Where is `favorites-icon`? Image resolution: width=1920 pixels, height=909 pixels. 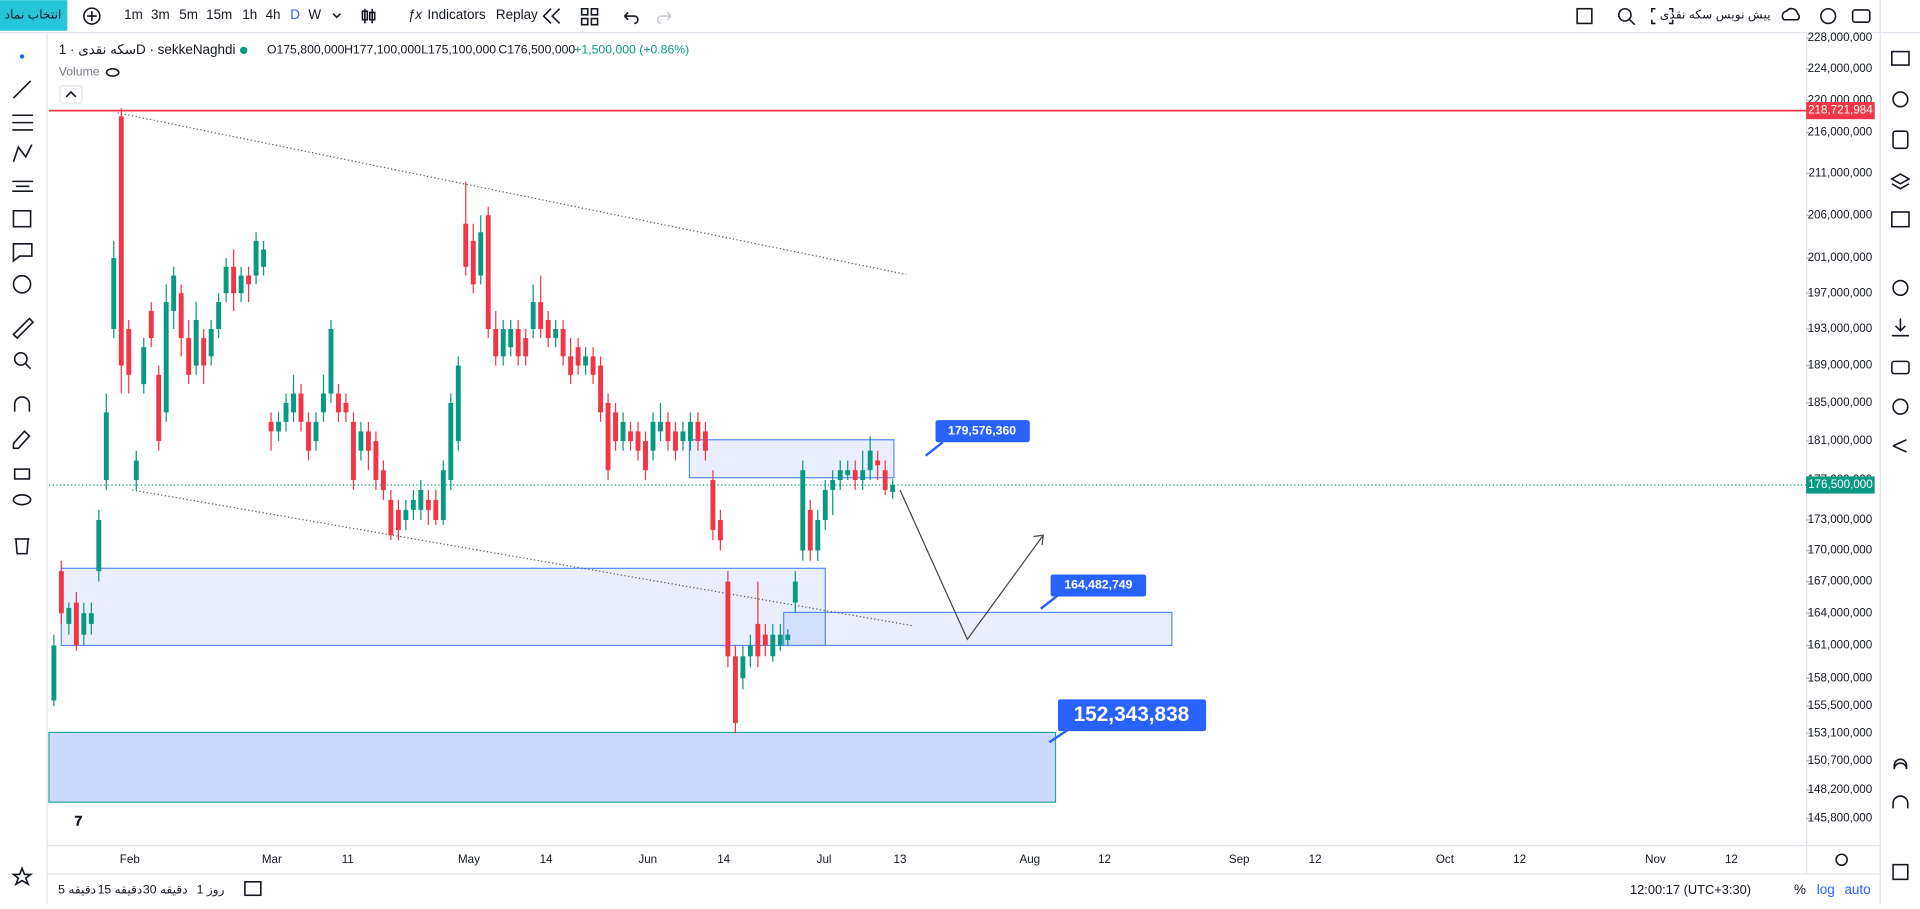
favorites-icon is located at coordinates (22, 876).